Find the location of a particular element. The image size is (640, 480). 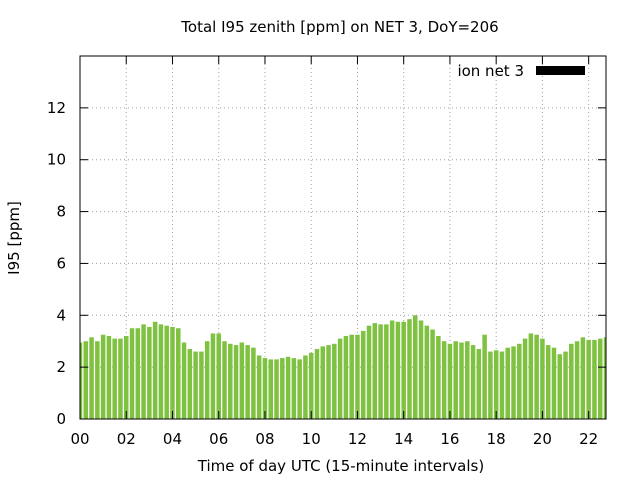

x-tick-label: 14 is located at coordinates (403, 439).